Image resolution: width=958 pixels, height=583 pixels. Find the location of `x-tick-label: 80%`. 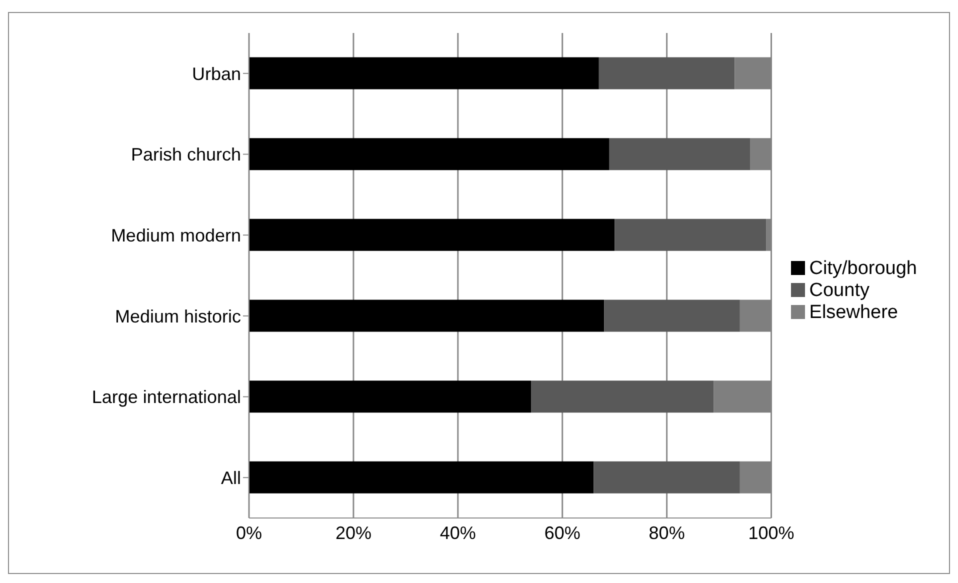

x-tick-label: 80% is located at coordinates (666, 532).